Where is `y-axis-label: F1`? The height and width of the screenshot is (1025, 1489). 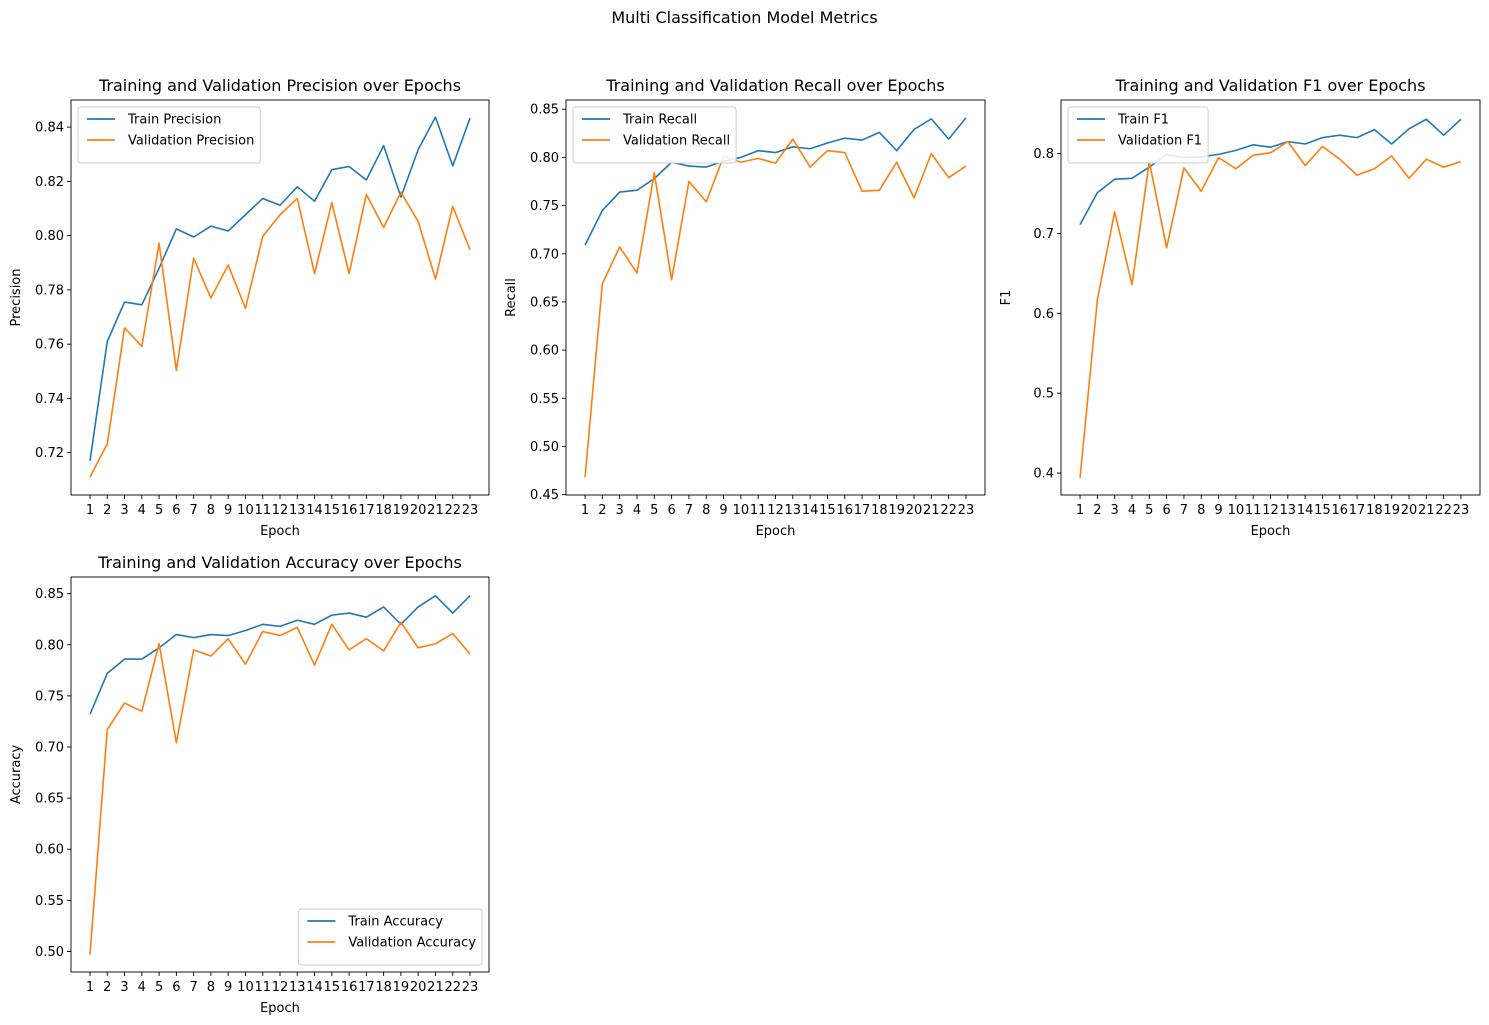 y-axis-label: F1 is located at coordinates (1006, 298).